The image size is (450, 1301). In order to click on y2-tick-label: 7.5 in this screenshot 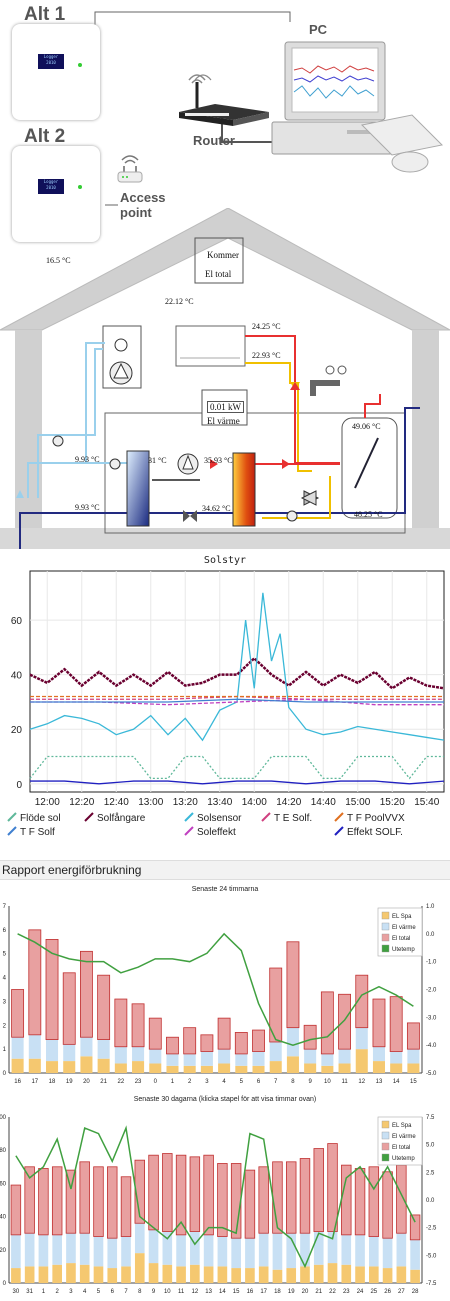, I will do `click(430, 1118)`.